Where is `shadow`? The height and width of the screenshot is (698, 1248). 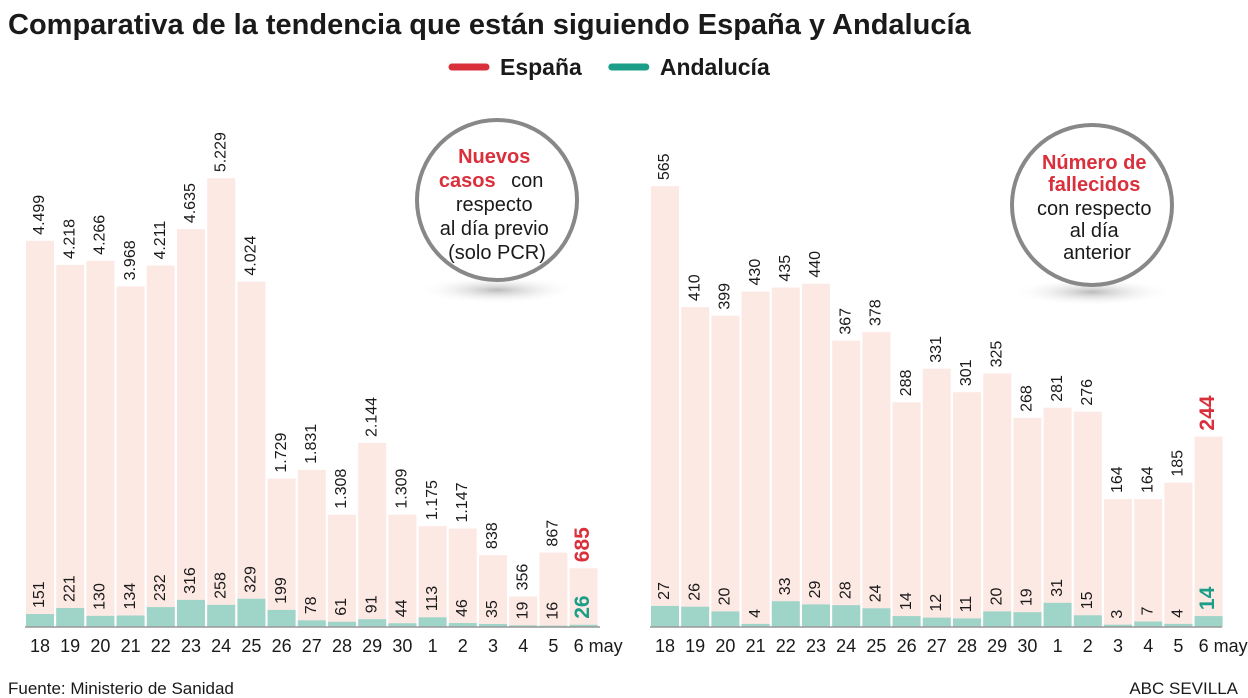
shadow is located at coordinates (497, 290).